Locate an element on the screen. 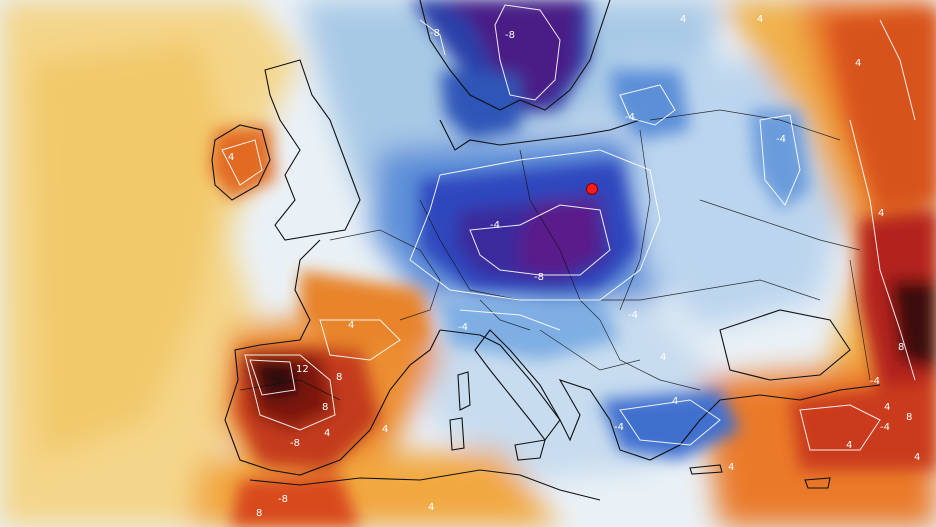 Image resolution: width=936 pixels, height=527 pixels. location-marker-dot is located at coordinates (592, 189).